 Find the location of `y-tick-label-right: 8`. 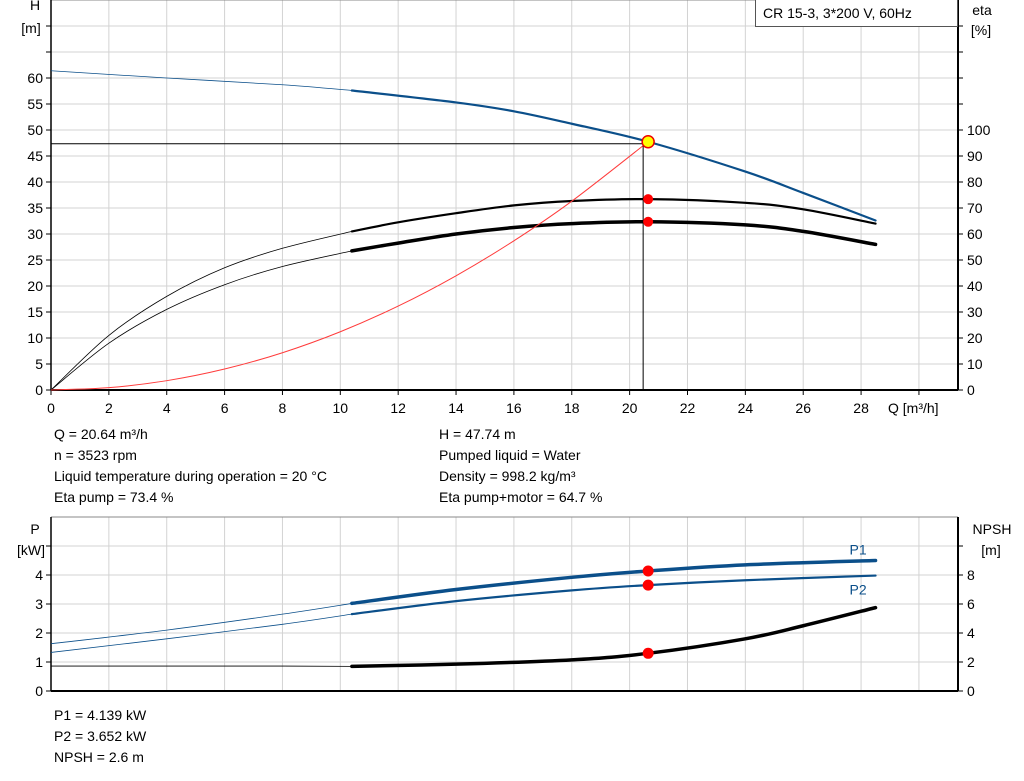

y-tick-label-right: 8 is located at coordinates (971, 575).